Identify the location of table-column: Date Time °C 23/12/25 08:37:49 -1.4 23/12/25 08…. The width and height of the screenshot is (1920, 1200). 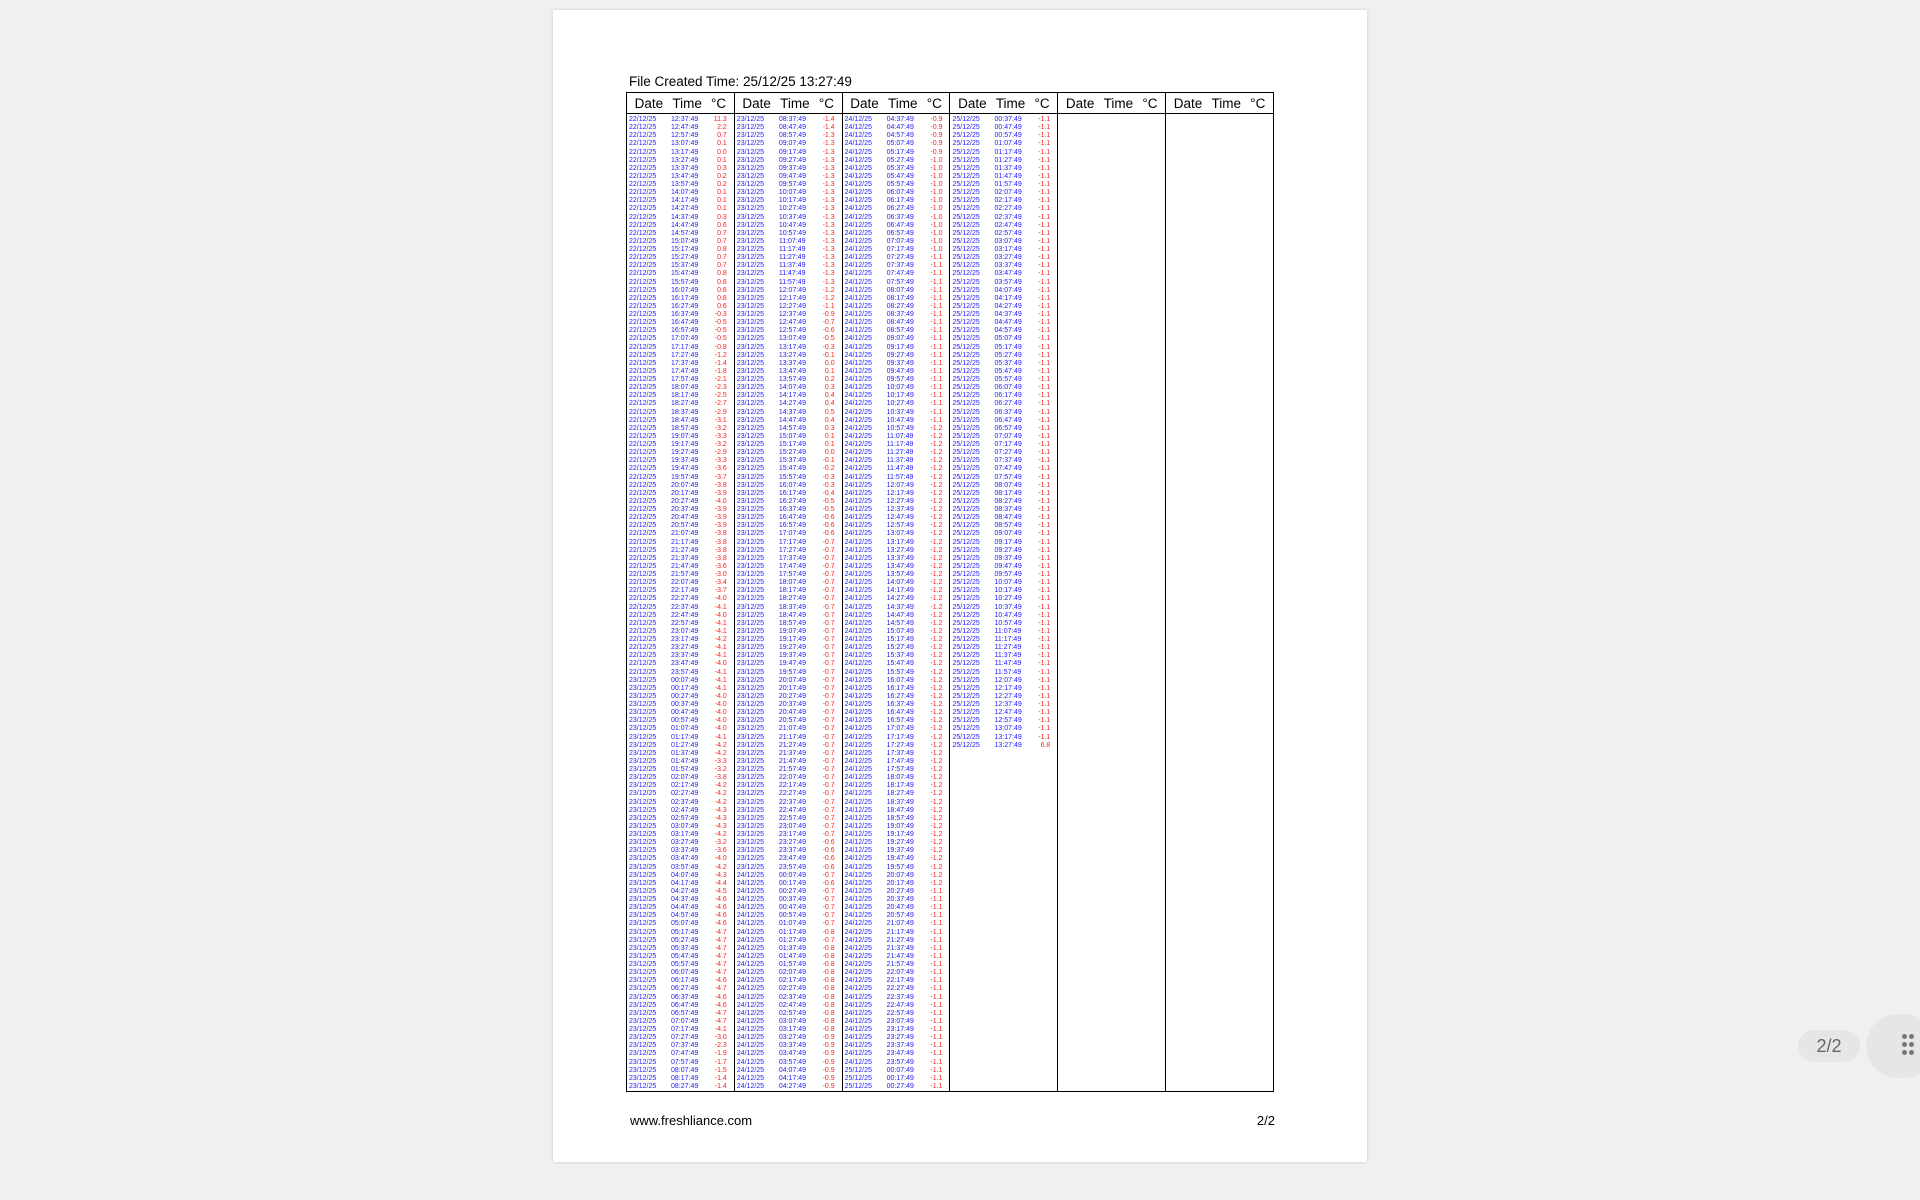
(787, 592).